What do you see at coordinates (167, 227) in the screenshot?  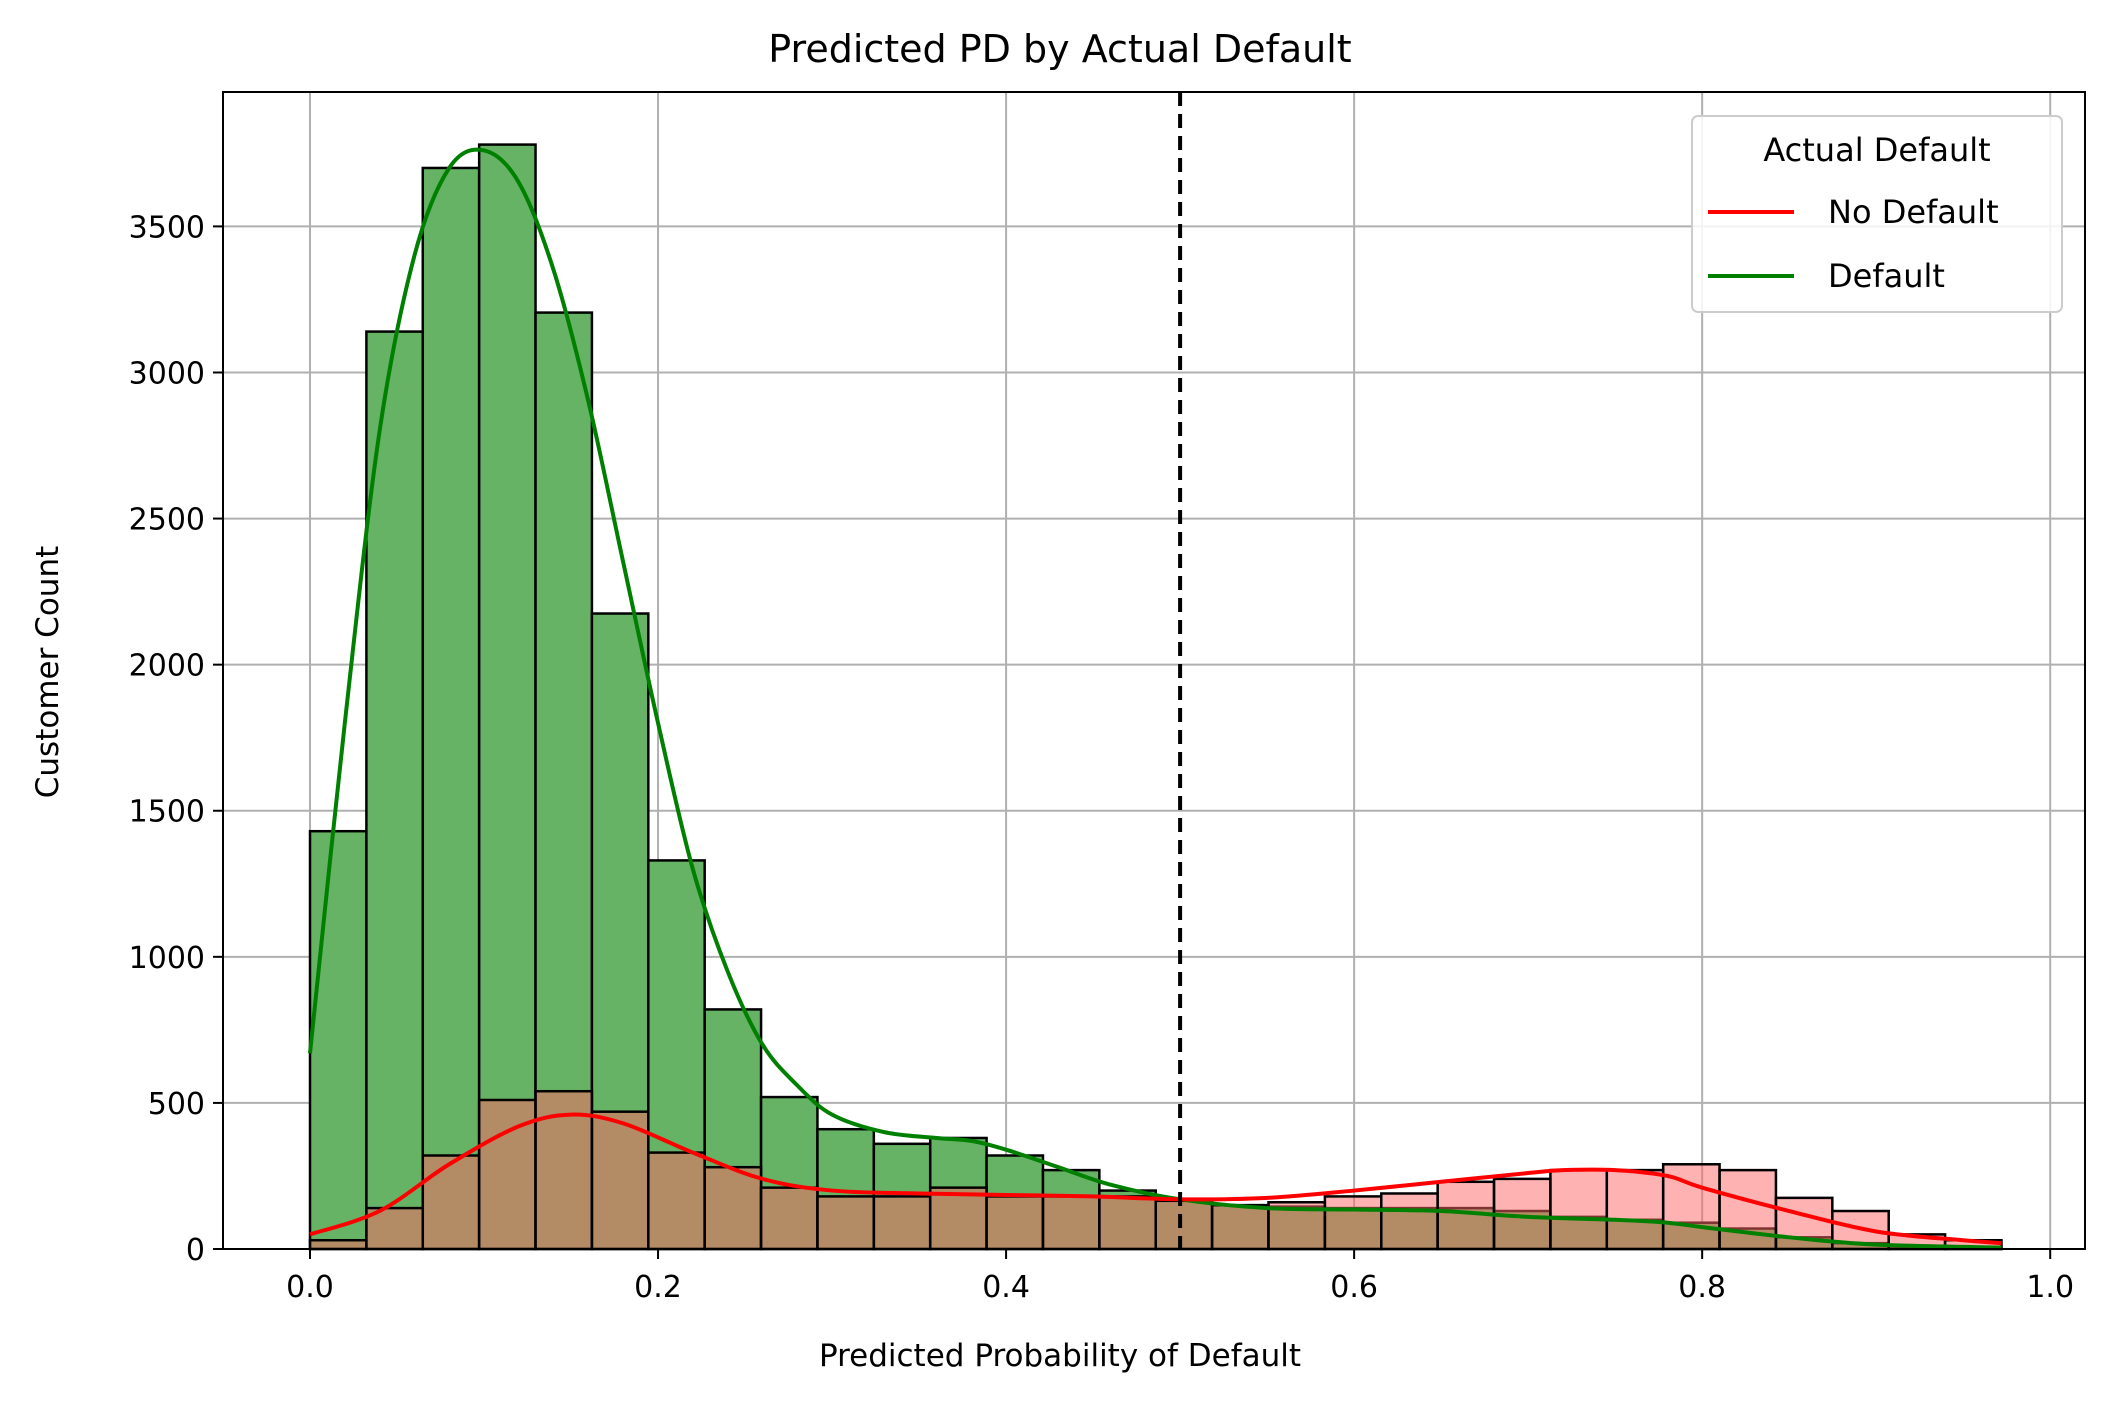 I see `y-tick-label-7: 3500` at bounding box center [167, 227].